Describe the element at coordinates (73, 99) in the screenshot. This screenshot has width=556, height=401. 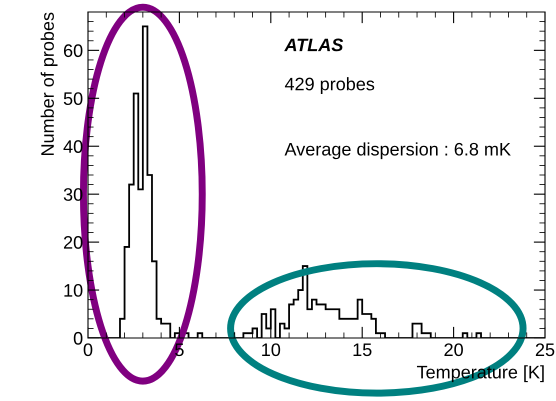
I see `y-tick-label: 50` at that location.